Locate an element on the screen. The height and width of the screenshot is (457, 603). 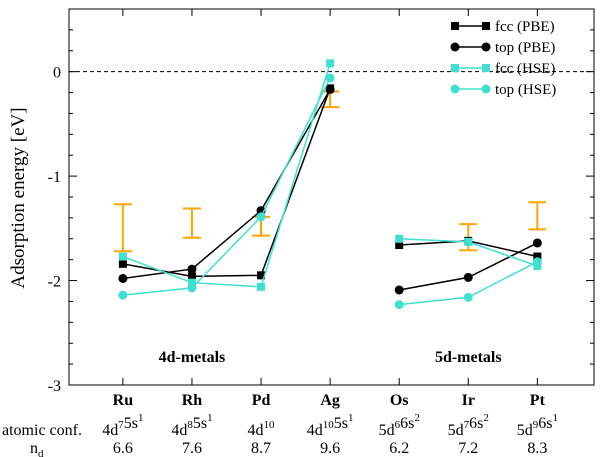
x-tick-label: Ru is located at coordinates (123, 400).